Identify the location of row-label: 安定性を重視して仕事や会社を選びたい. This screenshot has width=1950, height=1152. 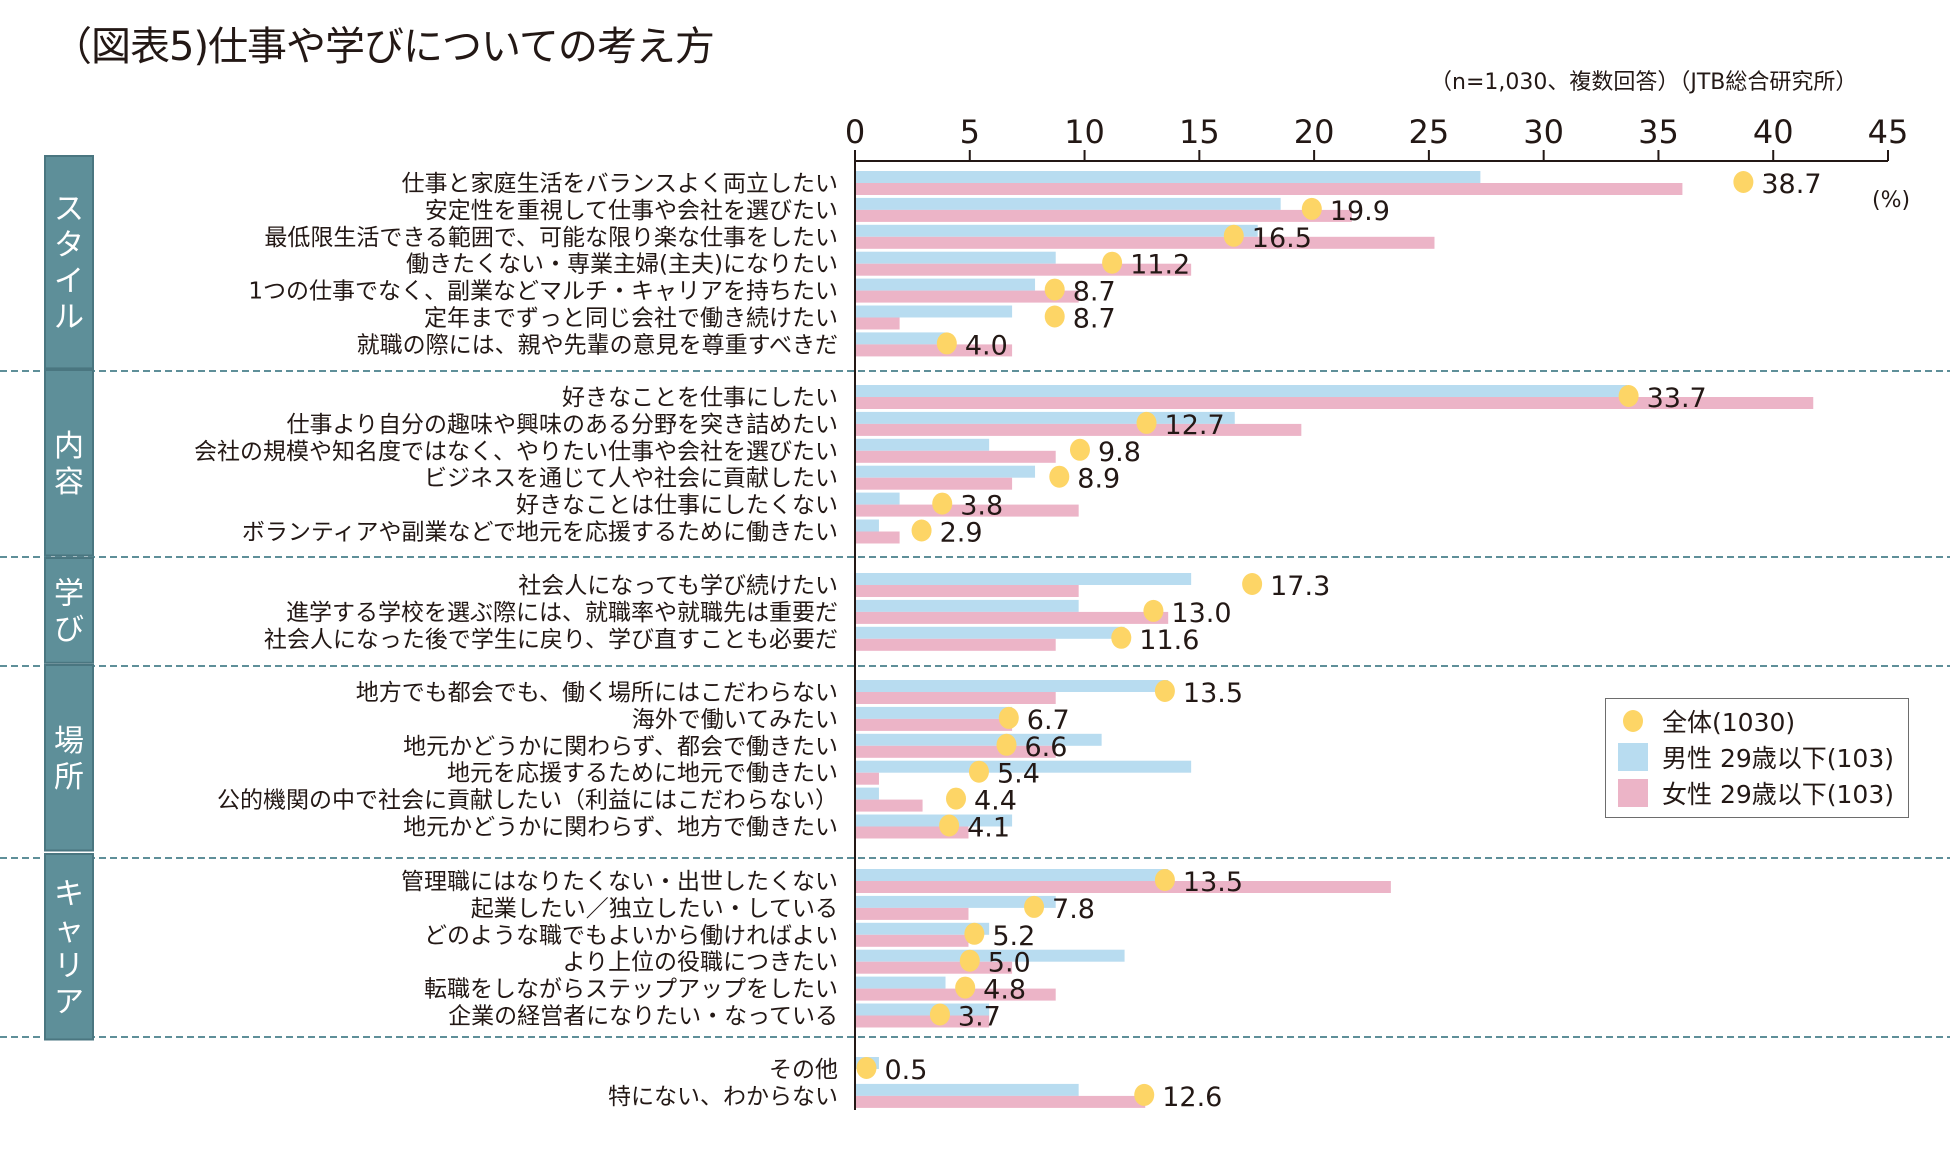
(631, 211).